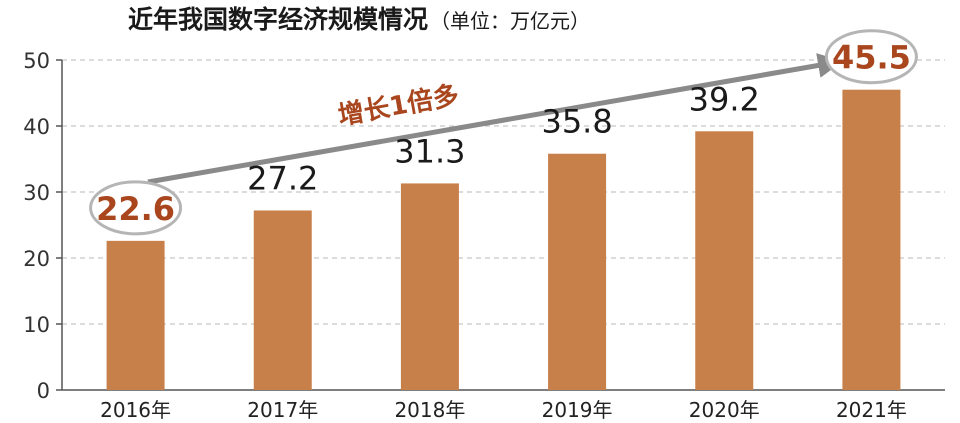 The height and width of the screenshot is (423, 960). What do you see at coordinates (577, 271) in the screenshot?
I see `bar-2019年` at bounding box center [577, 271].